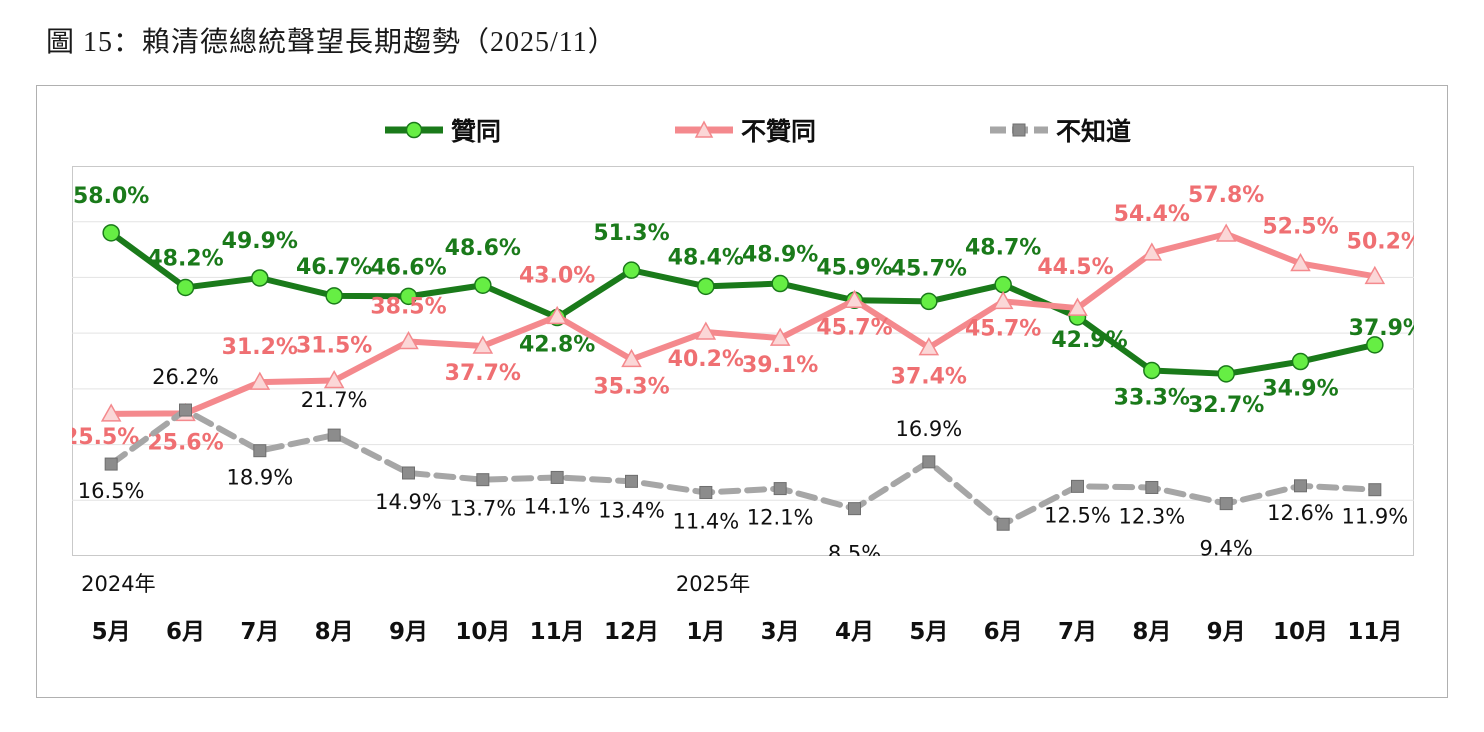  I want to click on data-label: 49.9%, so click(260, 241).